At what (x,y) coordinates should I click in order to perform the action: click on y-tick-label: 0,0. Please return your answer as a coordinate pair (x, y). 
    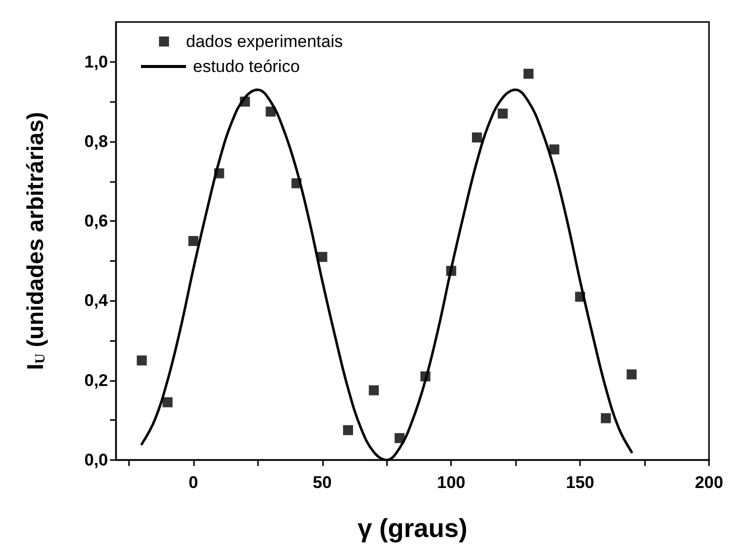
    Looking at the image, I should click on (96, 460).